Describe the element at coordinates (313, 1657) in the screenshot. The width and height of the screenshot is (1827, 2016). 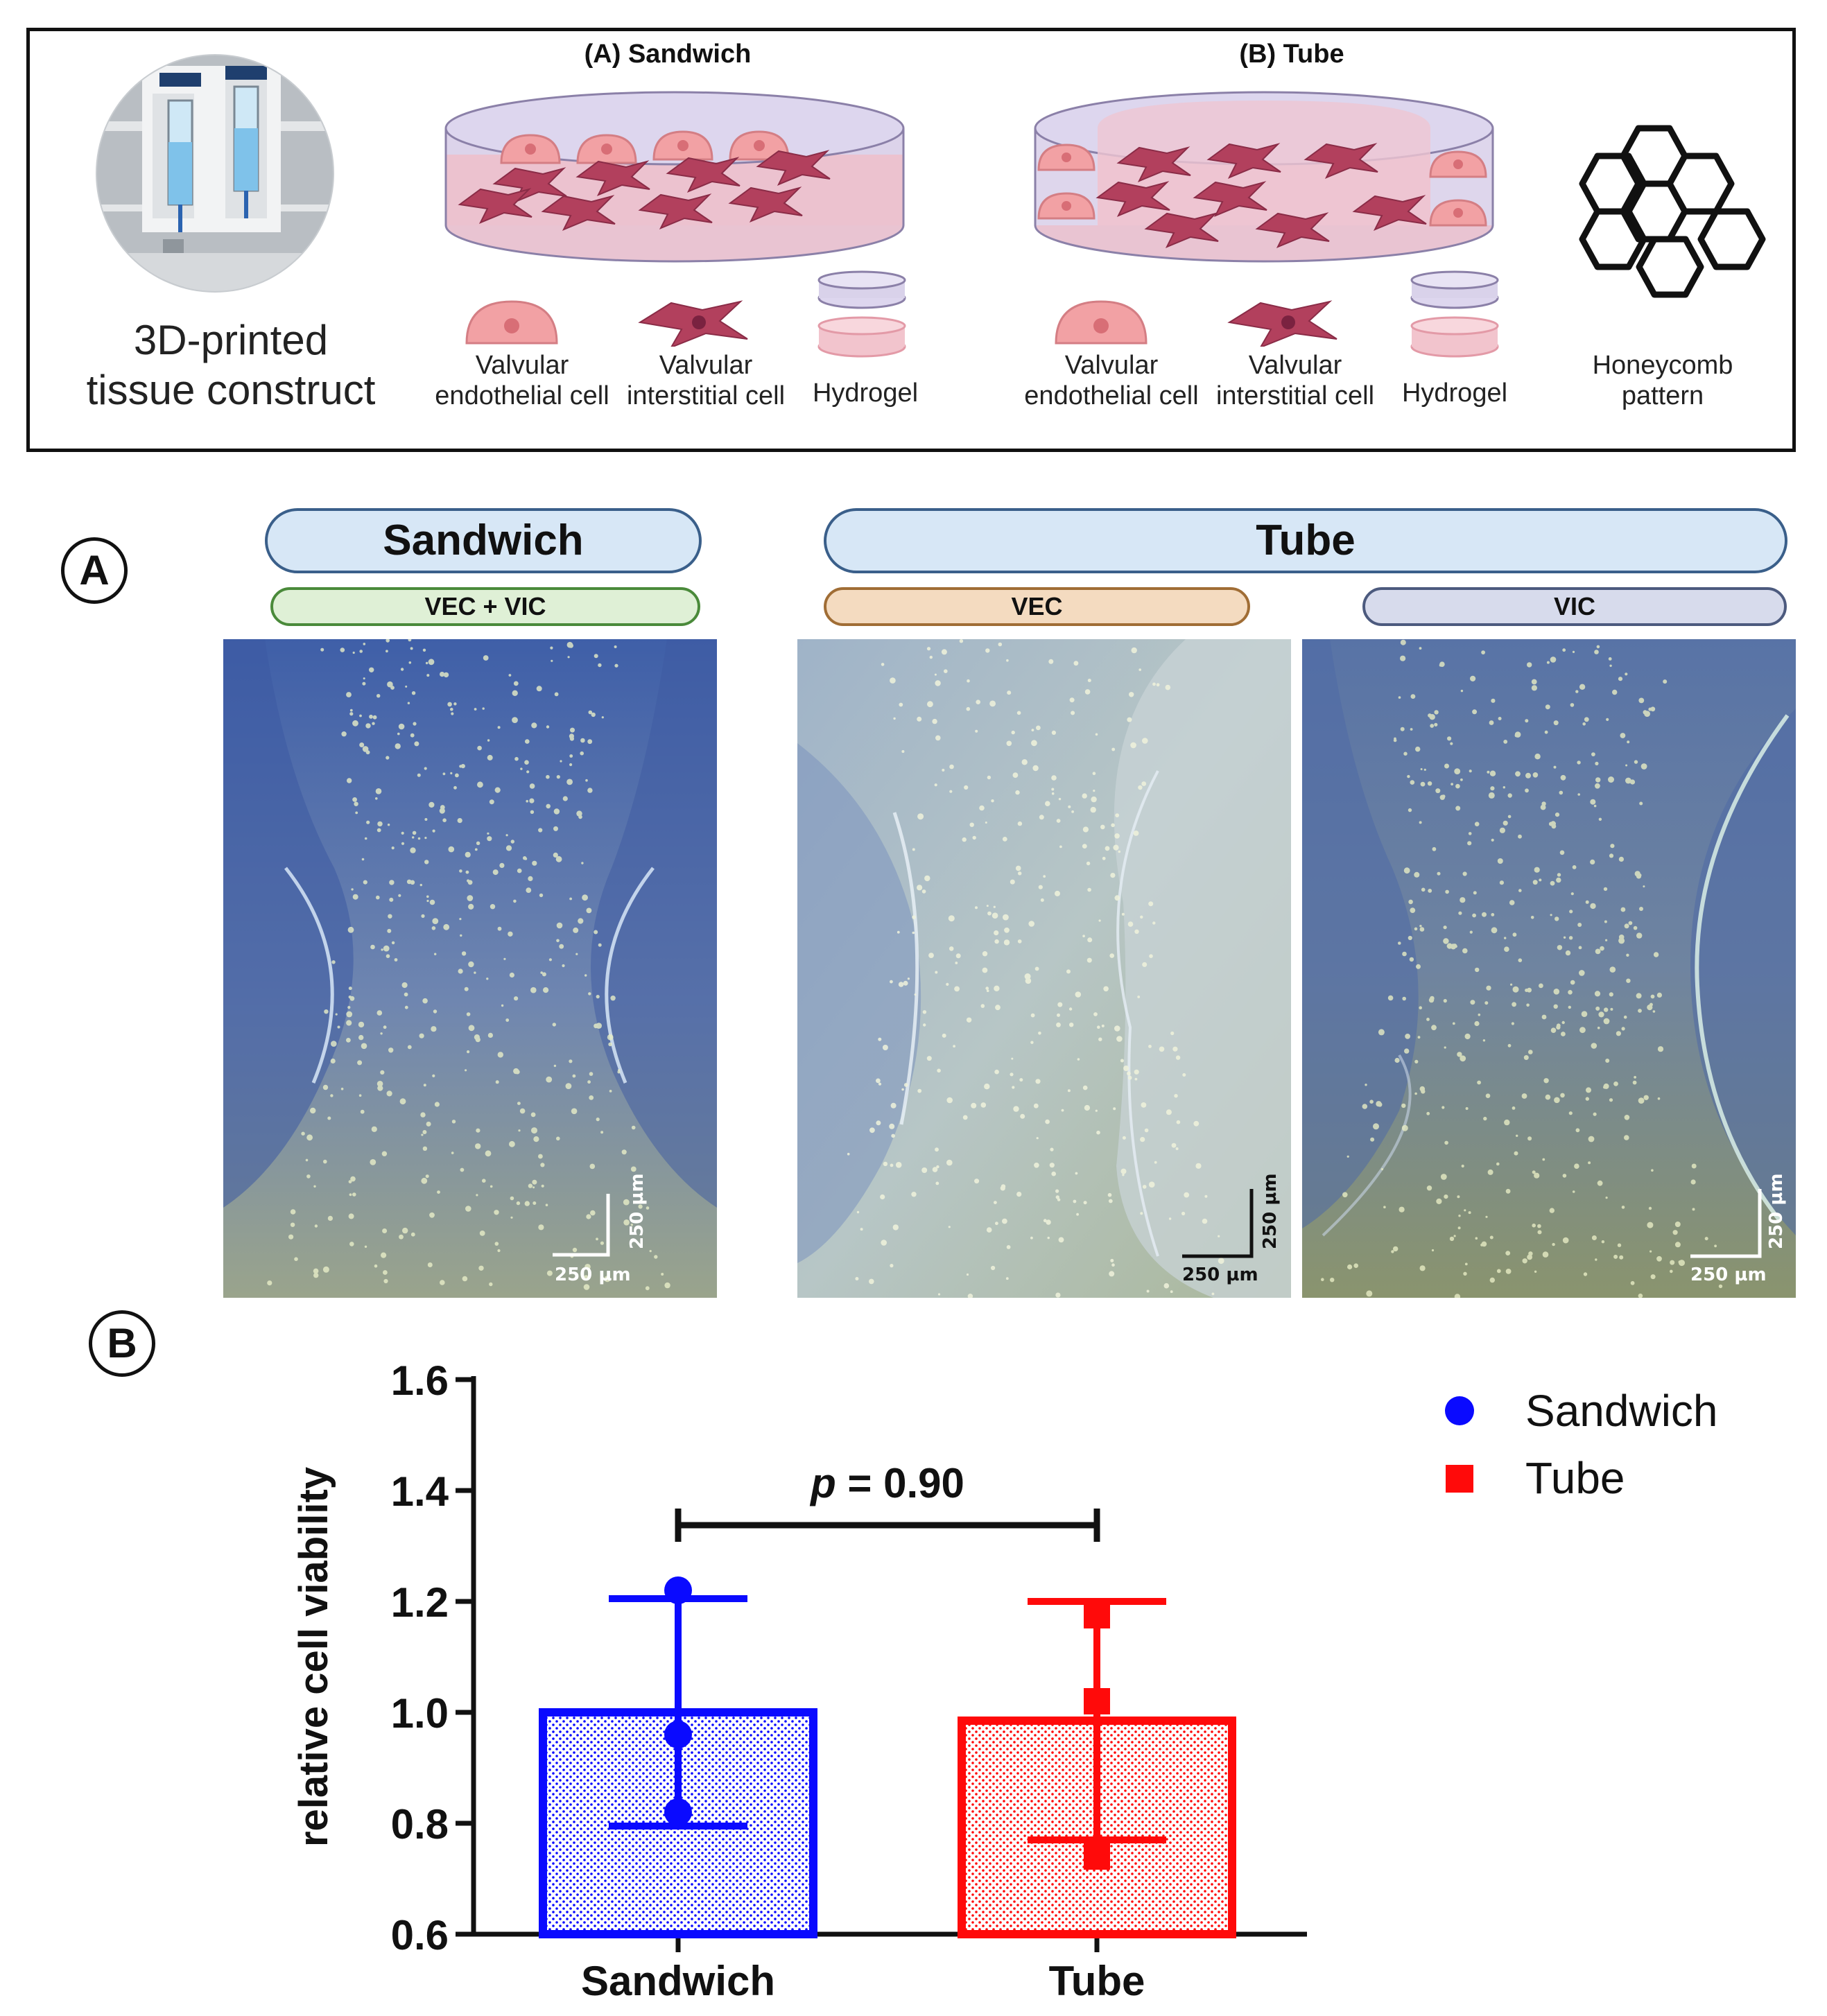
I see `y-axis-label: relative cell viability` at that location.